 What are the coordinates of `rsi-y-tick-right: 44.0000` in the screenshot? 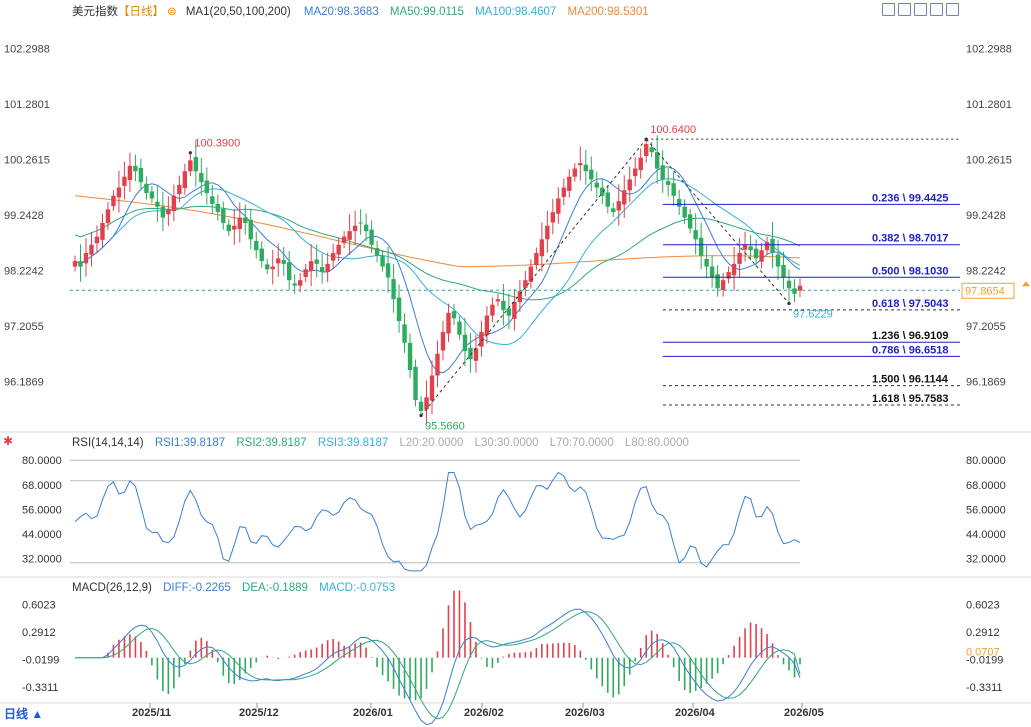 It's located at (986, 535).